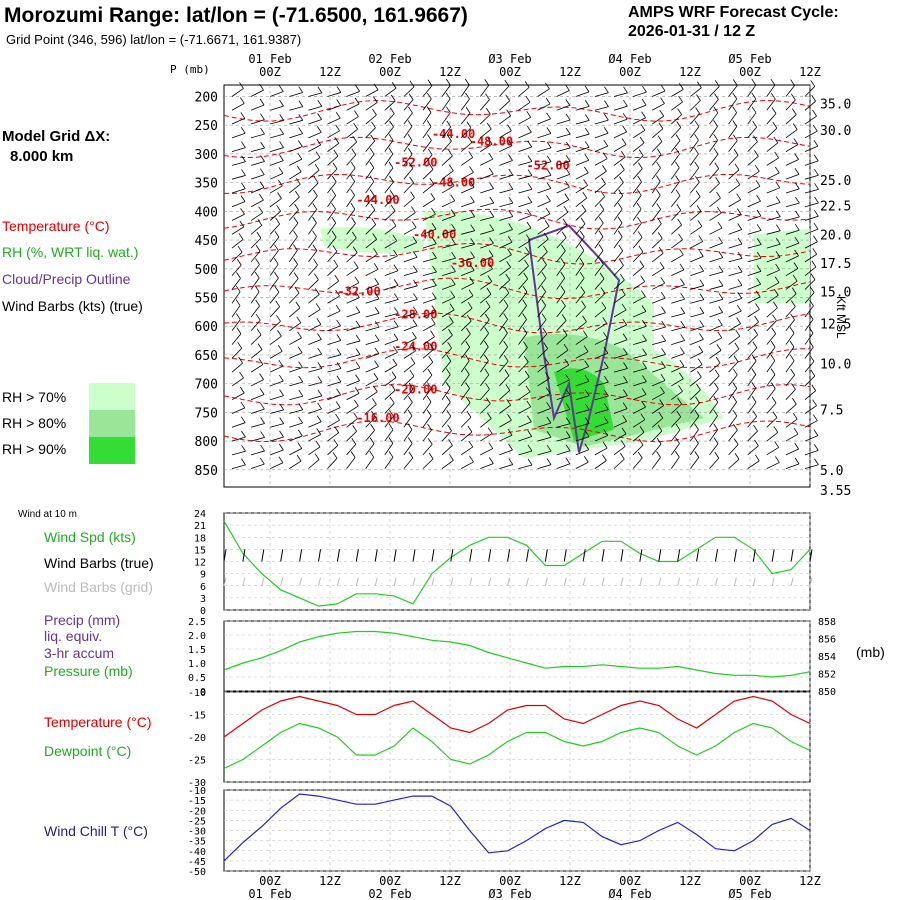 This screenshot has height=900, width=900. Describe the element at coordinates (190, 69) in the screenshot. I see `p-axis-label: P (mb)` at that location.